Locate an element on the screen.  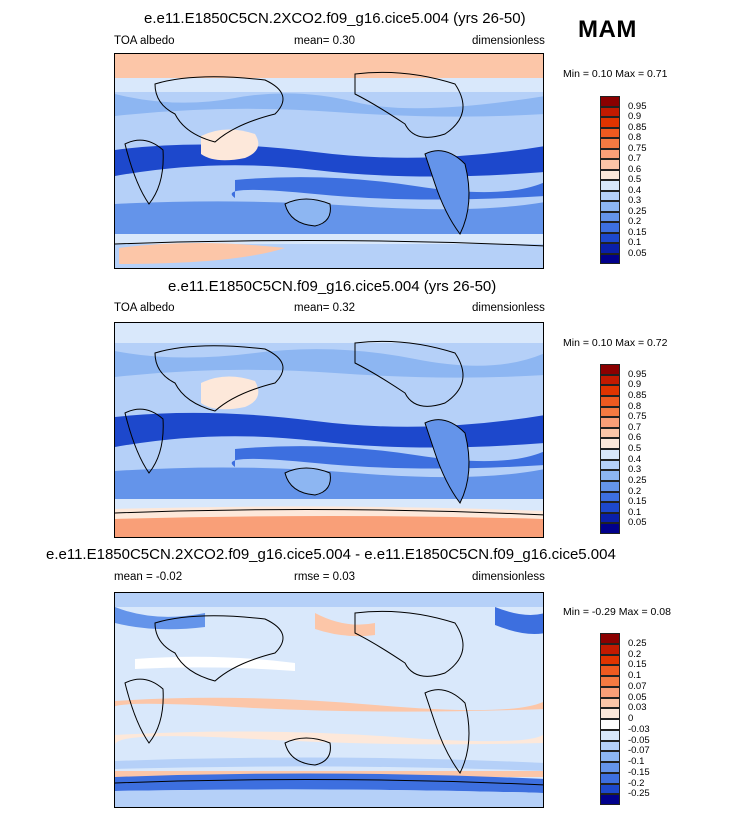
colorbar-tick-label: 0.5 is located at coordinates (635, 448).